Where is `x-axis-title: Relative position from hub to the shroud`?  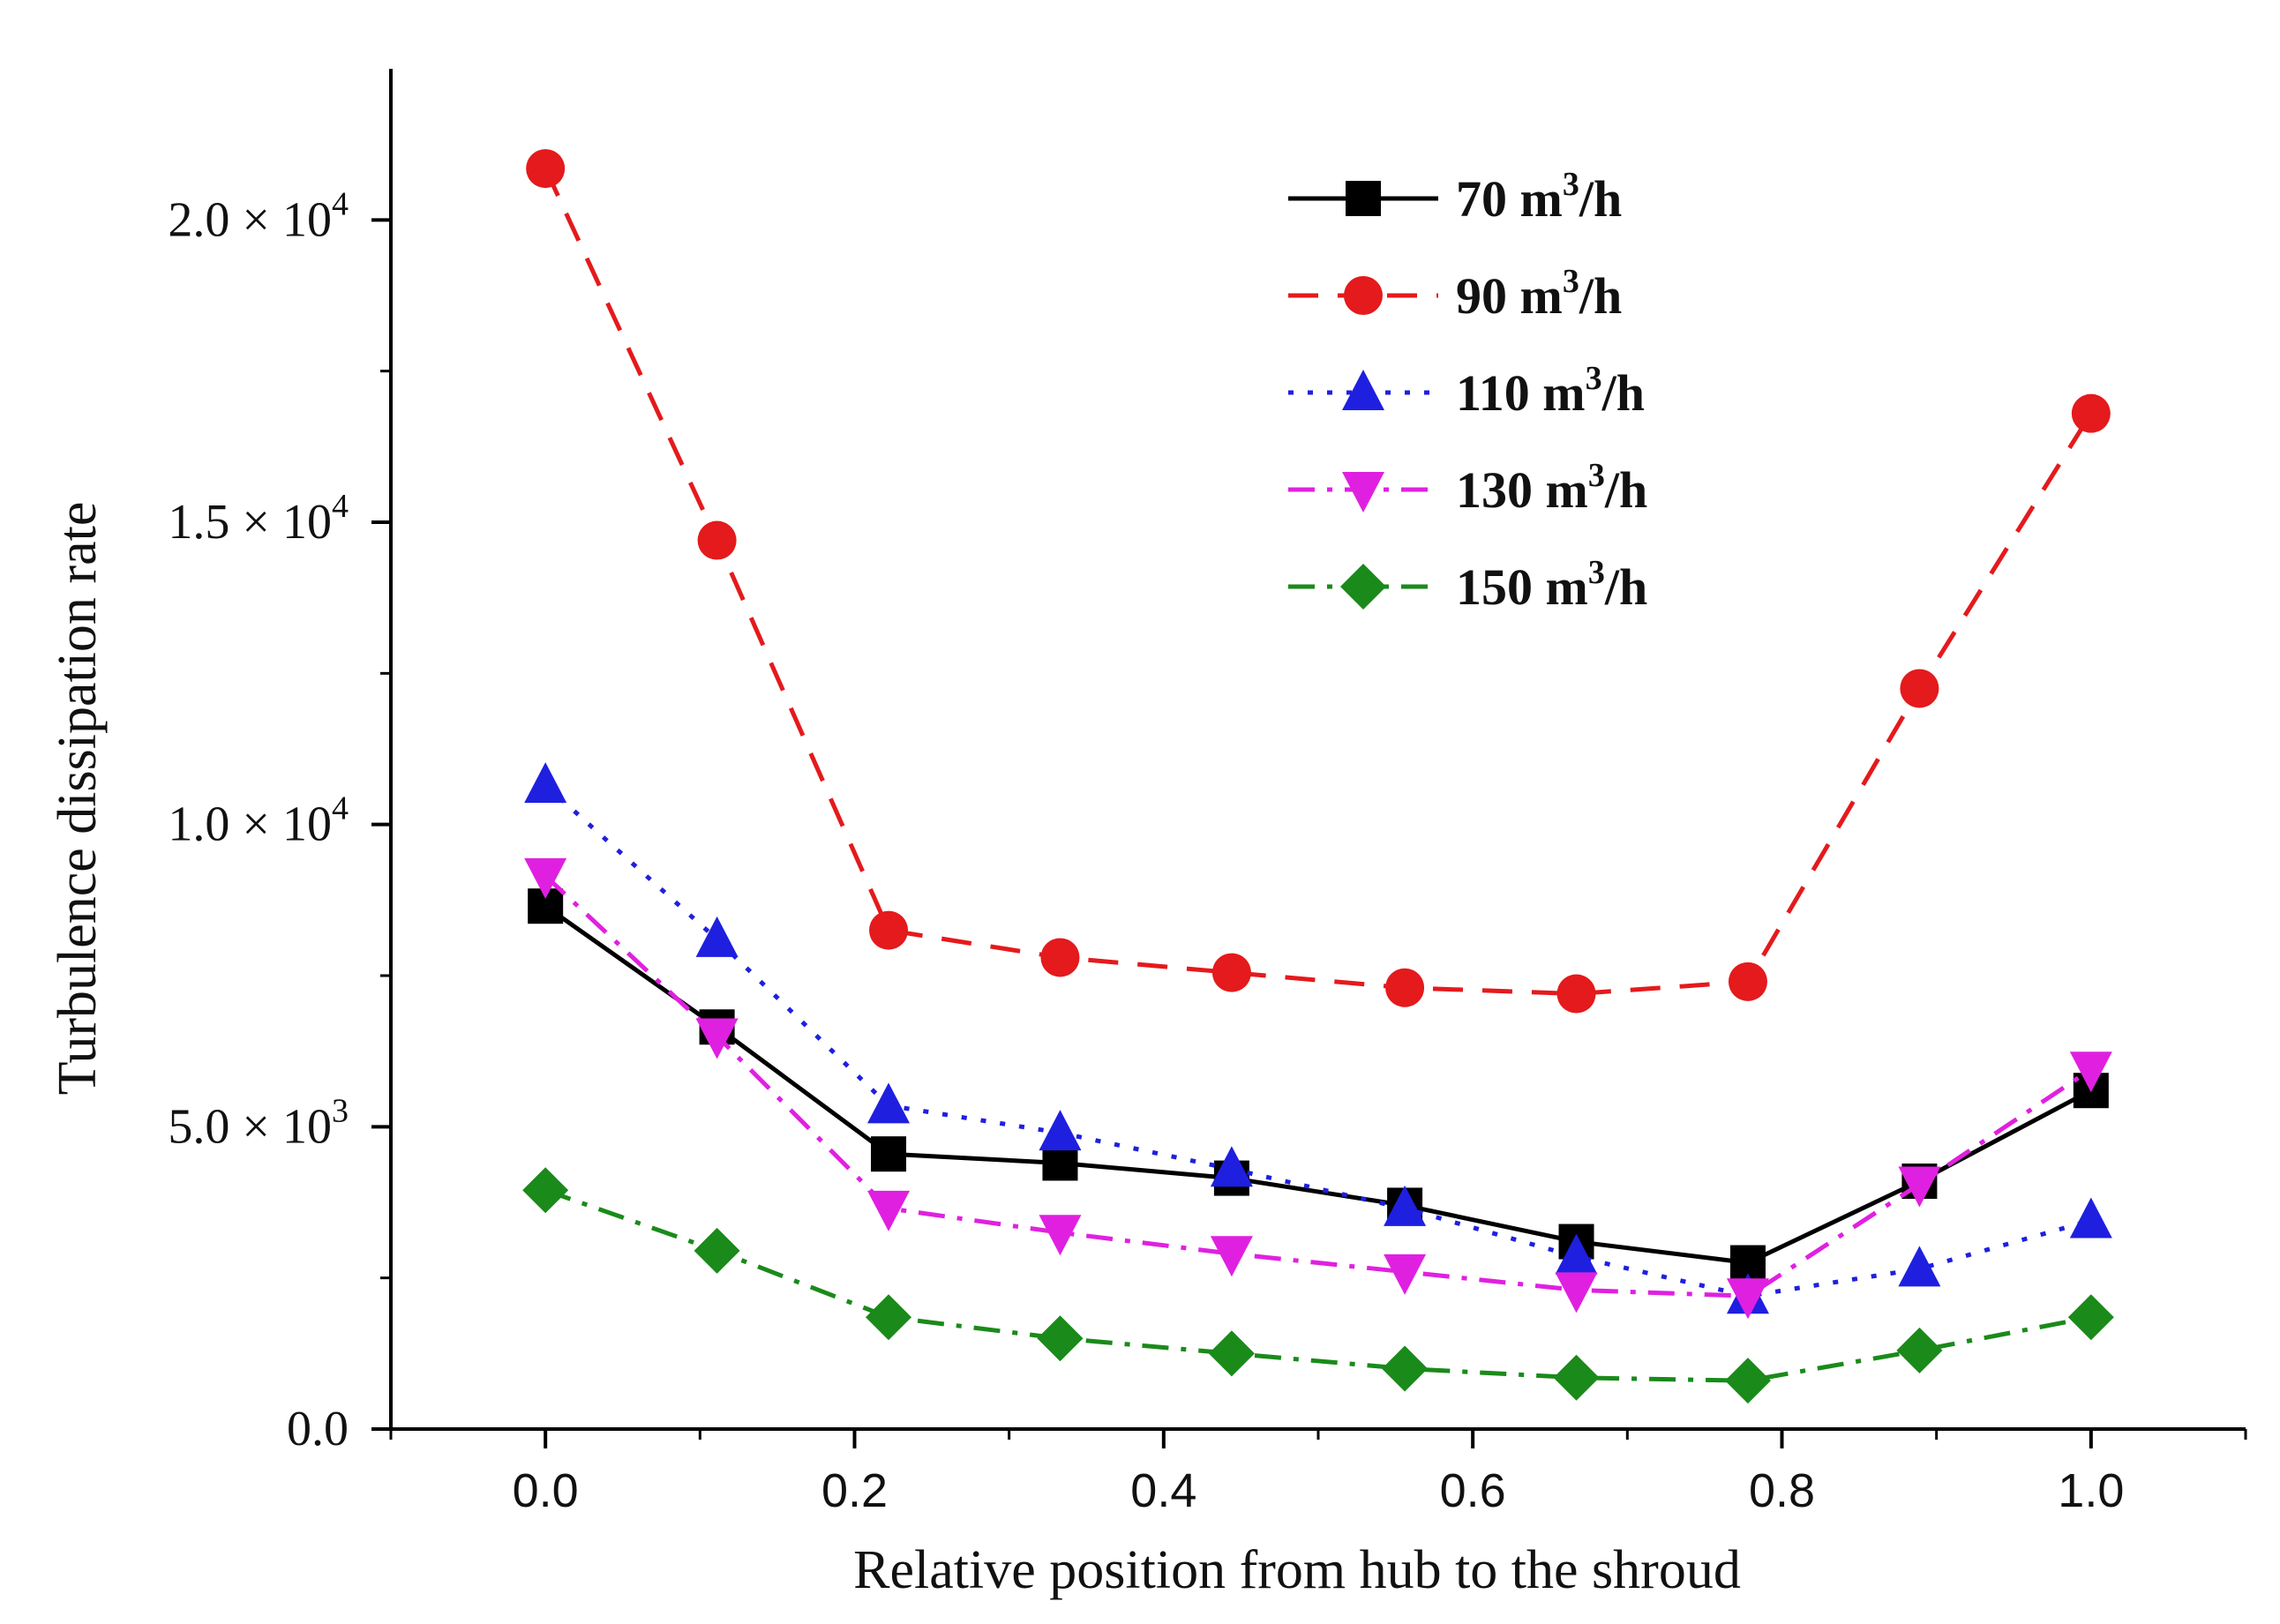
x-axis-title: Relative position from hub to the shroud is located at coordinates (1297, 1570).